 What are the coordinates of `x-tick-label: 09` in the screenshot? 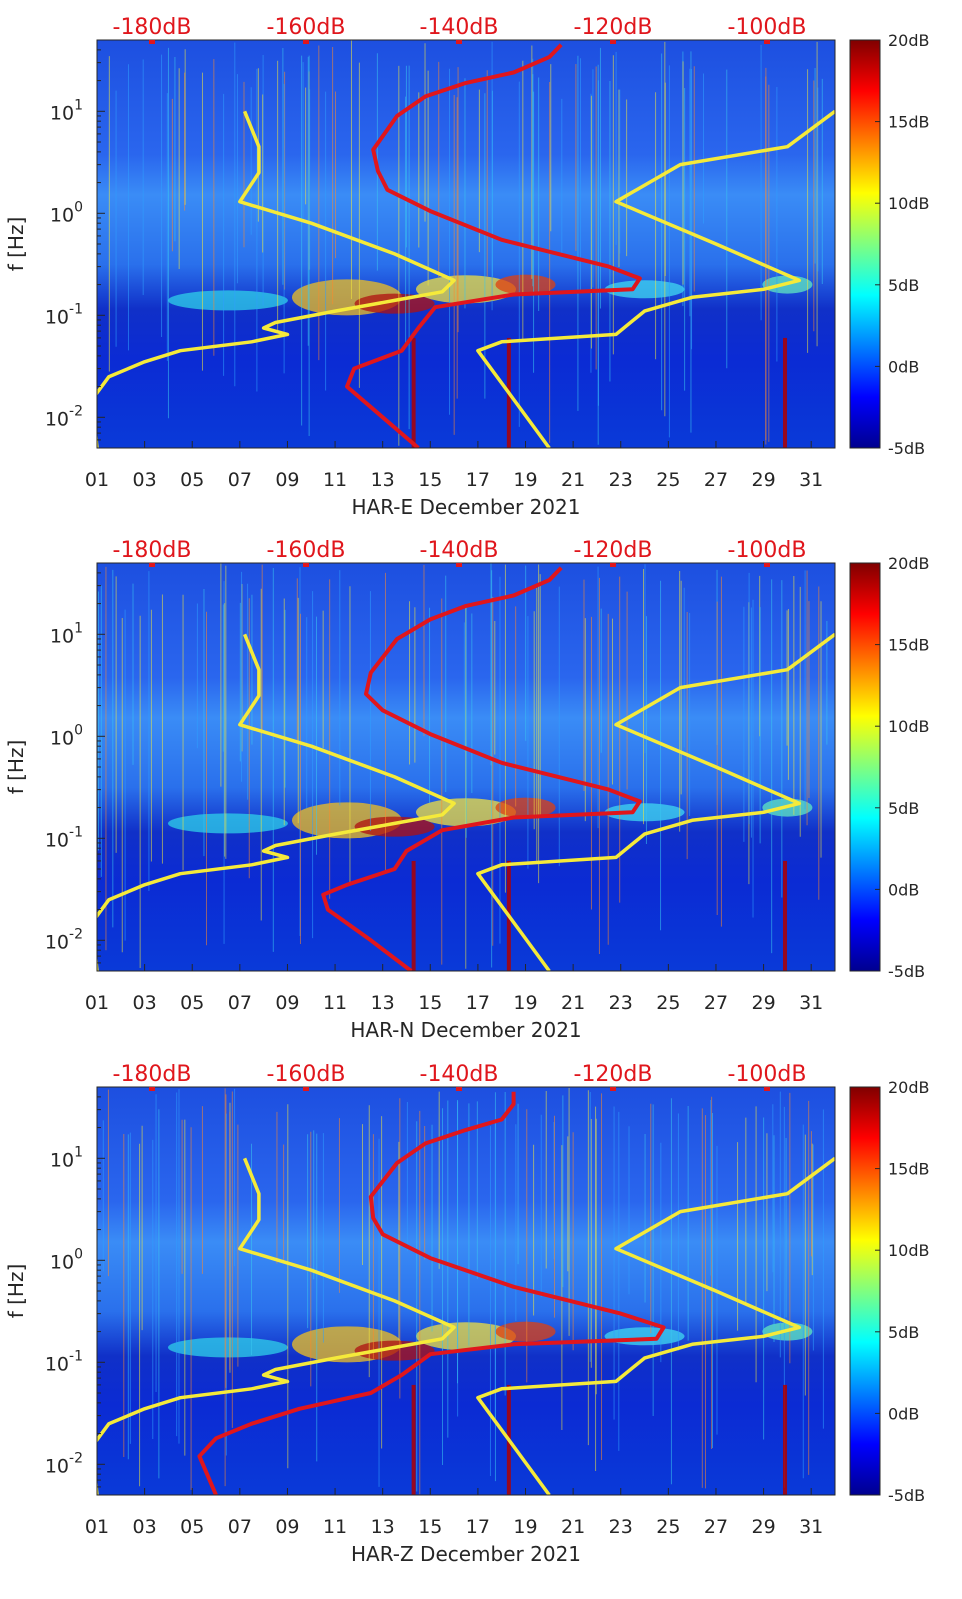 It's located at (287, 480).